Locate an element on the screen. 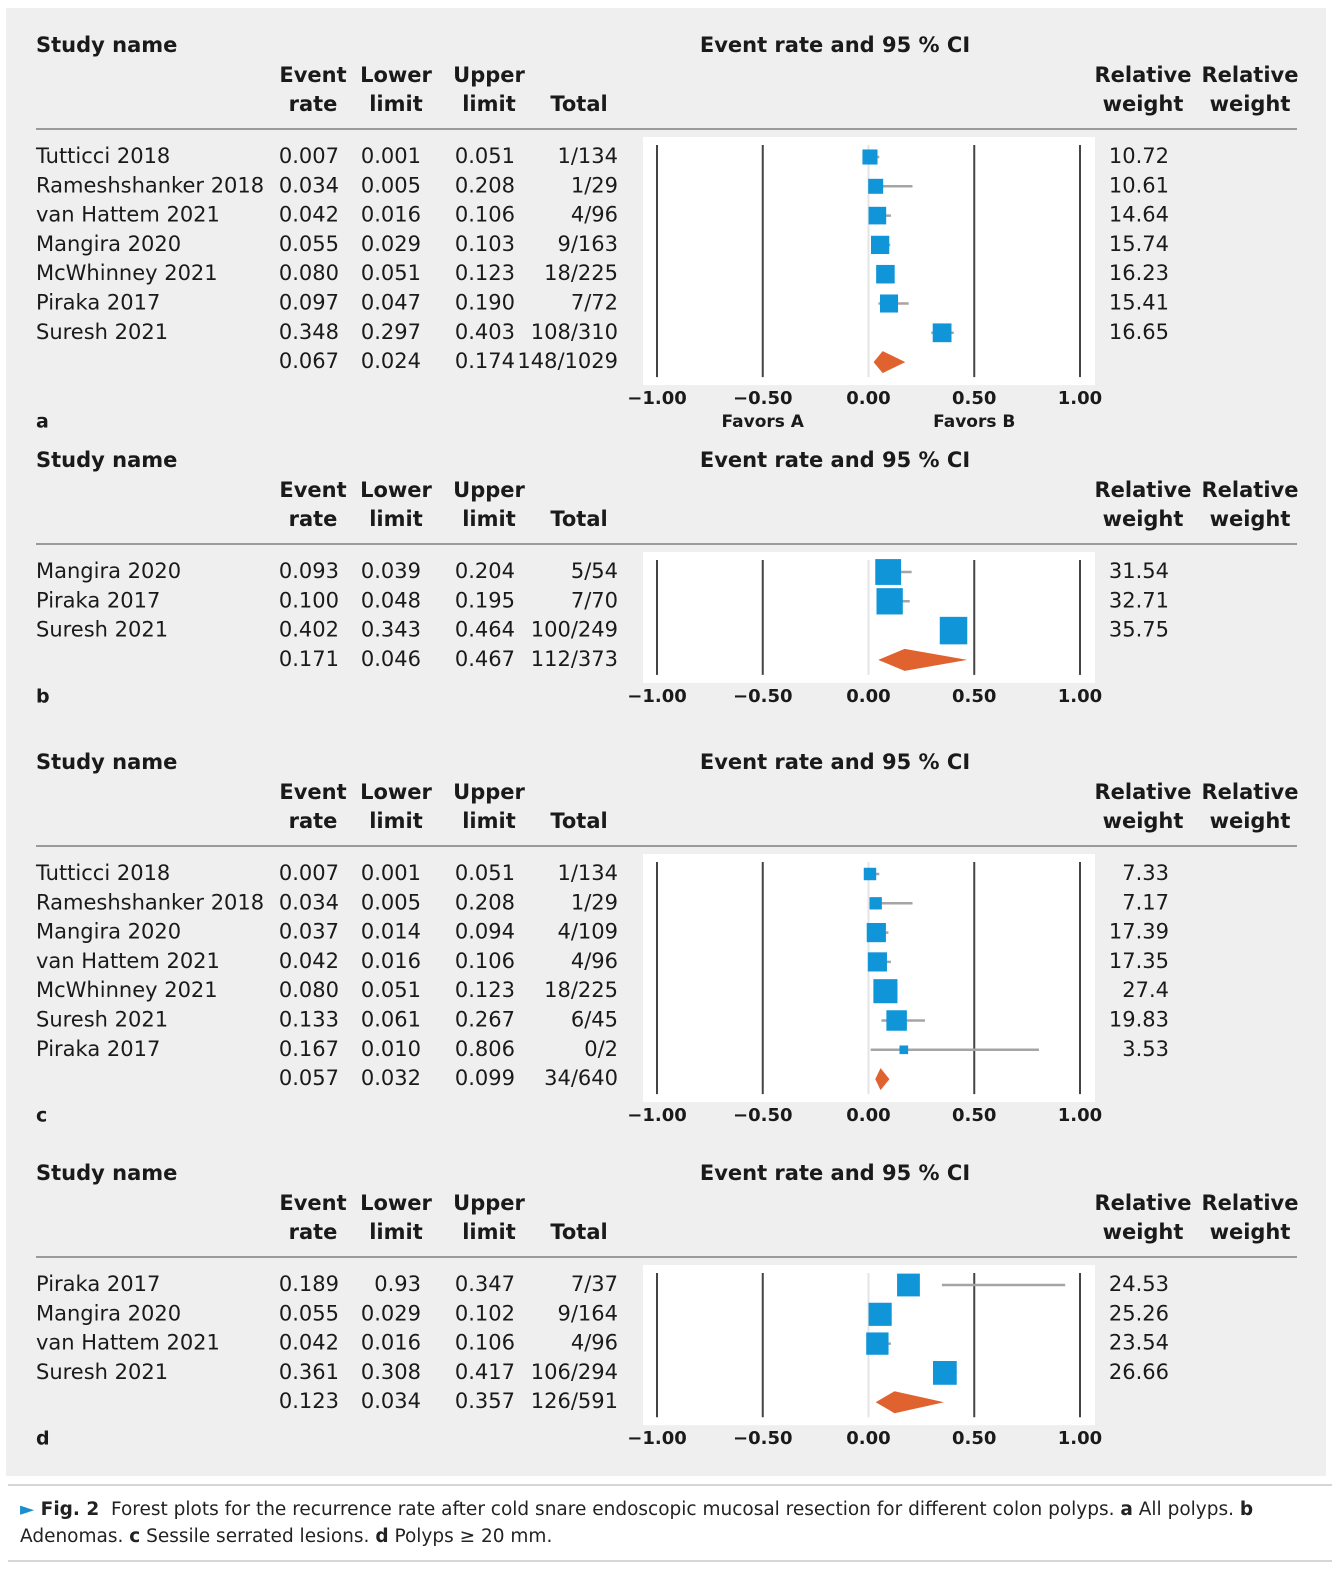 This screenshot has width=1332, height=1572. x-tick-label: 1.00 is located at coordinates (1080, 1438).